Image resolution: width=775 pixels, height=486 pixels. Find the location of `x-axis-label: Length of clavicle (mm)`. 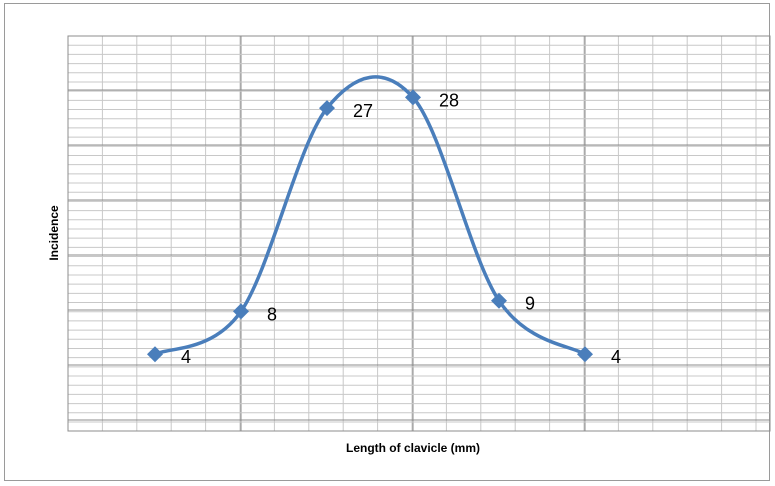

x-axis-label: Length of clavicle (mm) is located at coordinates (413, 448).